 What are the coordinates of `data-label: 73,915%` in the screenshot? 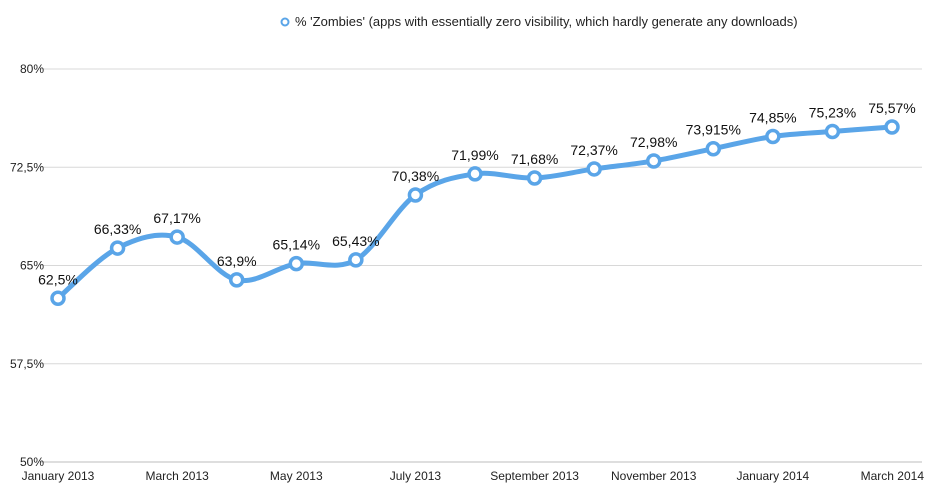 It's located at (713, 130).